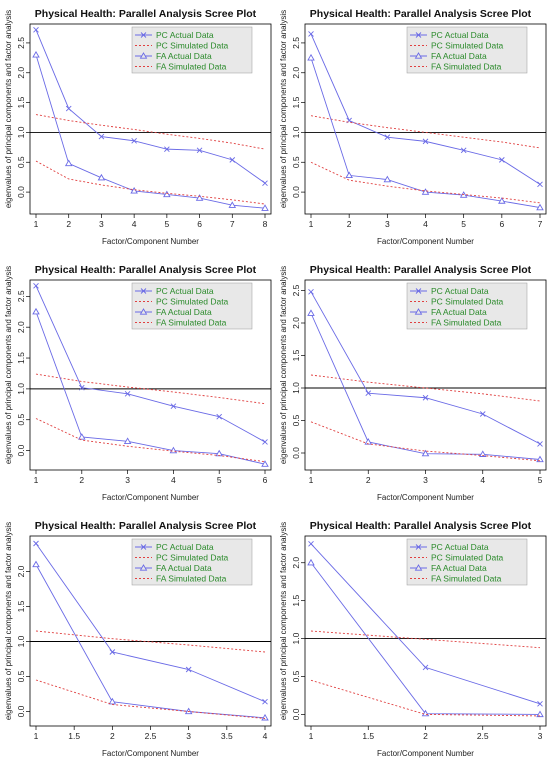  Describe the element at coordinates (265, 736) in the screenshot. I see `x-tick-label: 4` at that location.